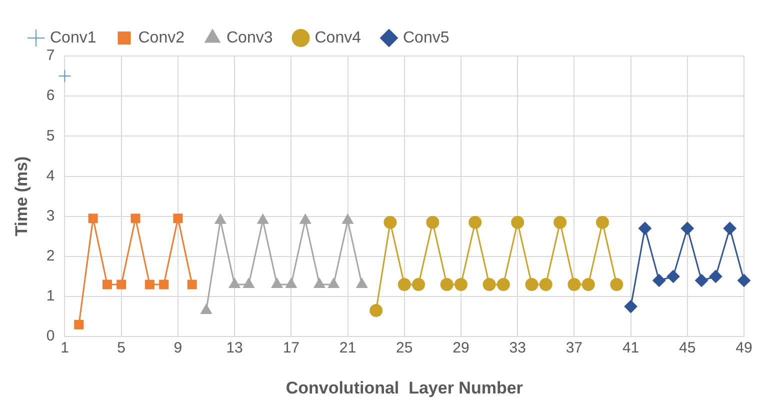 This screenshot has width=766, height=411. What do you see at coordinates (234, 348) in the screenshot?
I see `x-tick-label: 13` at bounding box center [234, 348].